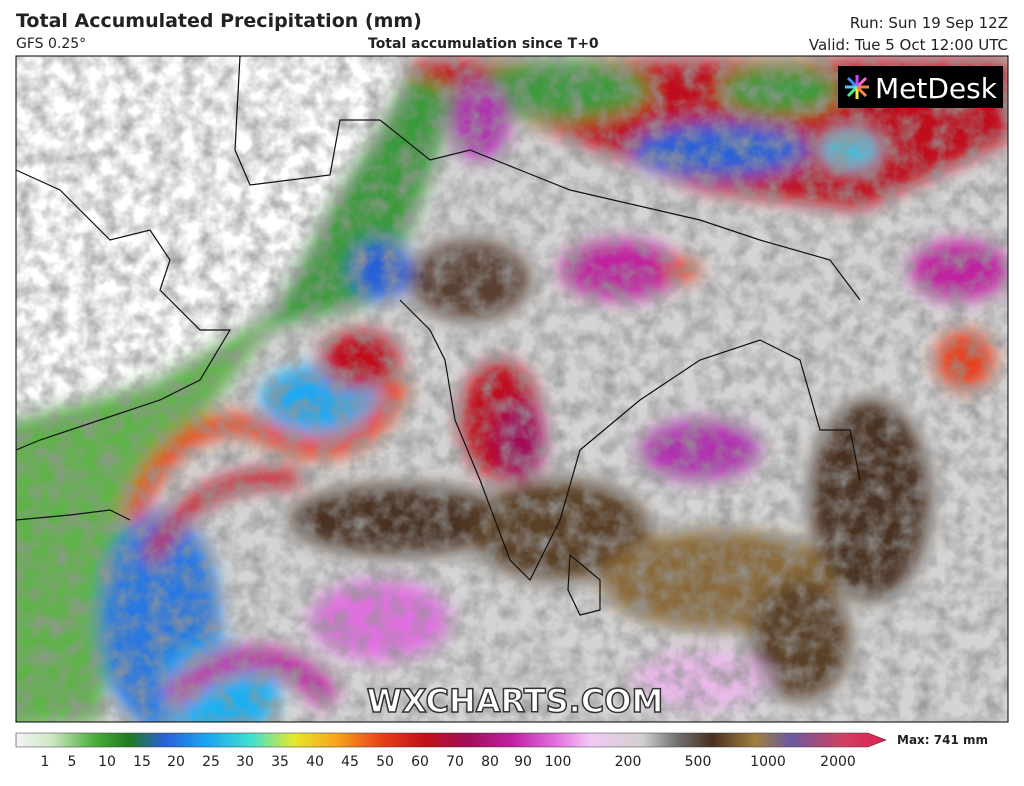  What do you see at coordinates (72, 762) in the screenshot?
I see `colorbar-tick-label: 5` at bounding box center [72, 762].